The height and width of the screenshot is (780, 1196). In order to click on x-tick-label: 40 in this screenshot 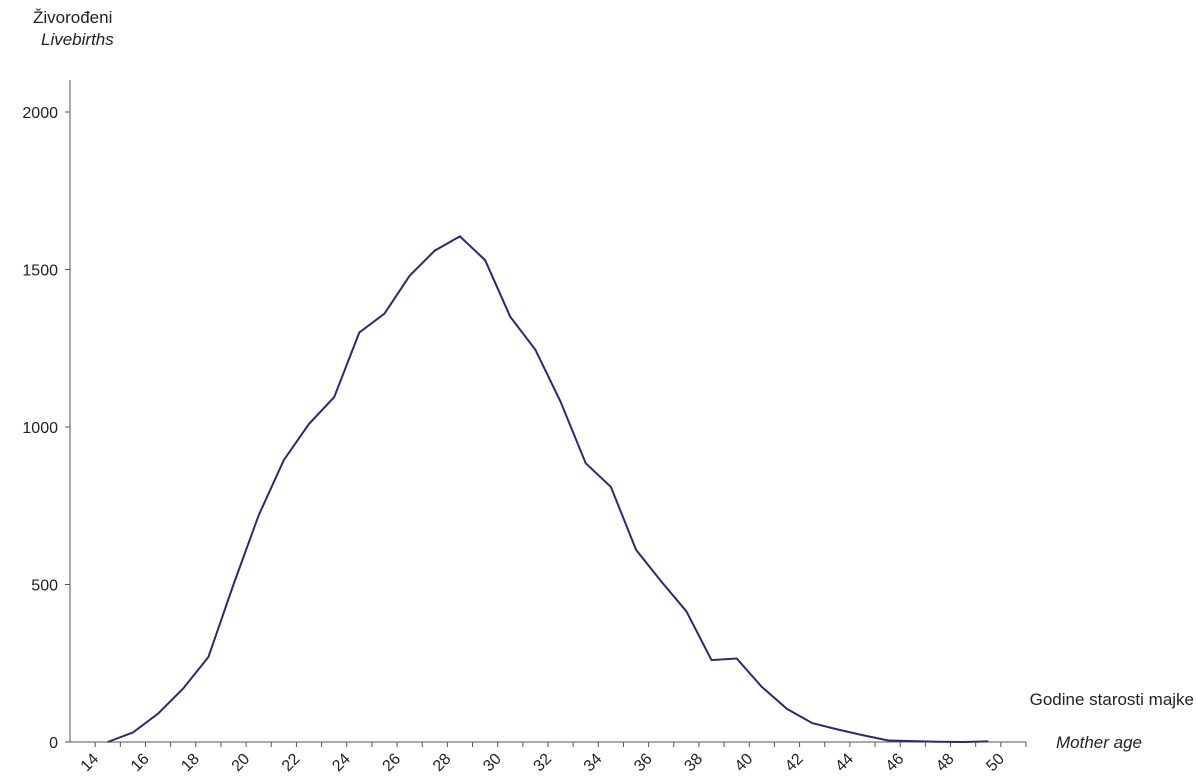, I will do `click(744, 762)`.